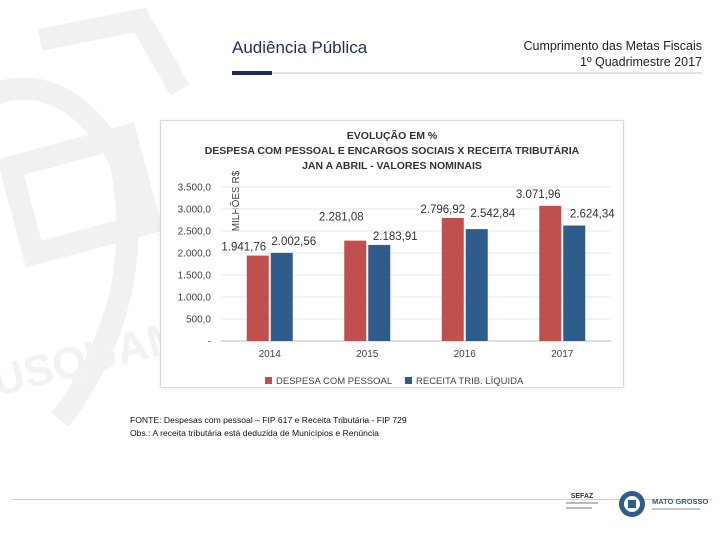 Image resolution: width=720 pixels, height=540 pixels. Describe the element at coordinates (550, 273) in the screenshot. I see `bar-despesa-2017` at that location.